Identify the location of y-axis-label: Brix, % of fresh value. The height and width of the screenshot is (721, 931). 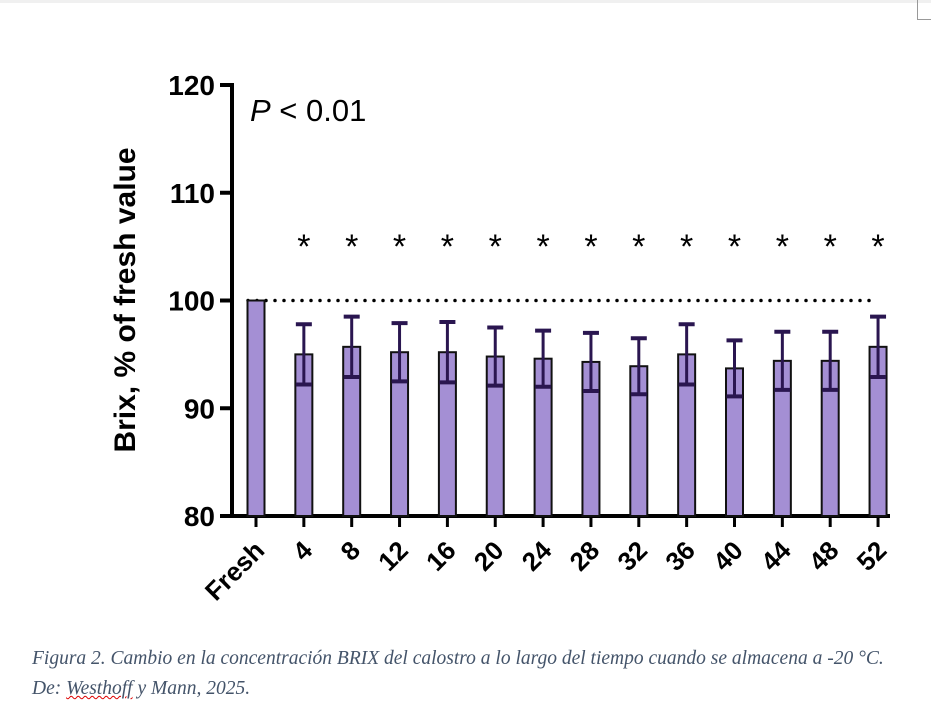
(125, 299).